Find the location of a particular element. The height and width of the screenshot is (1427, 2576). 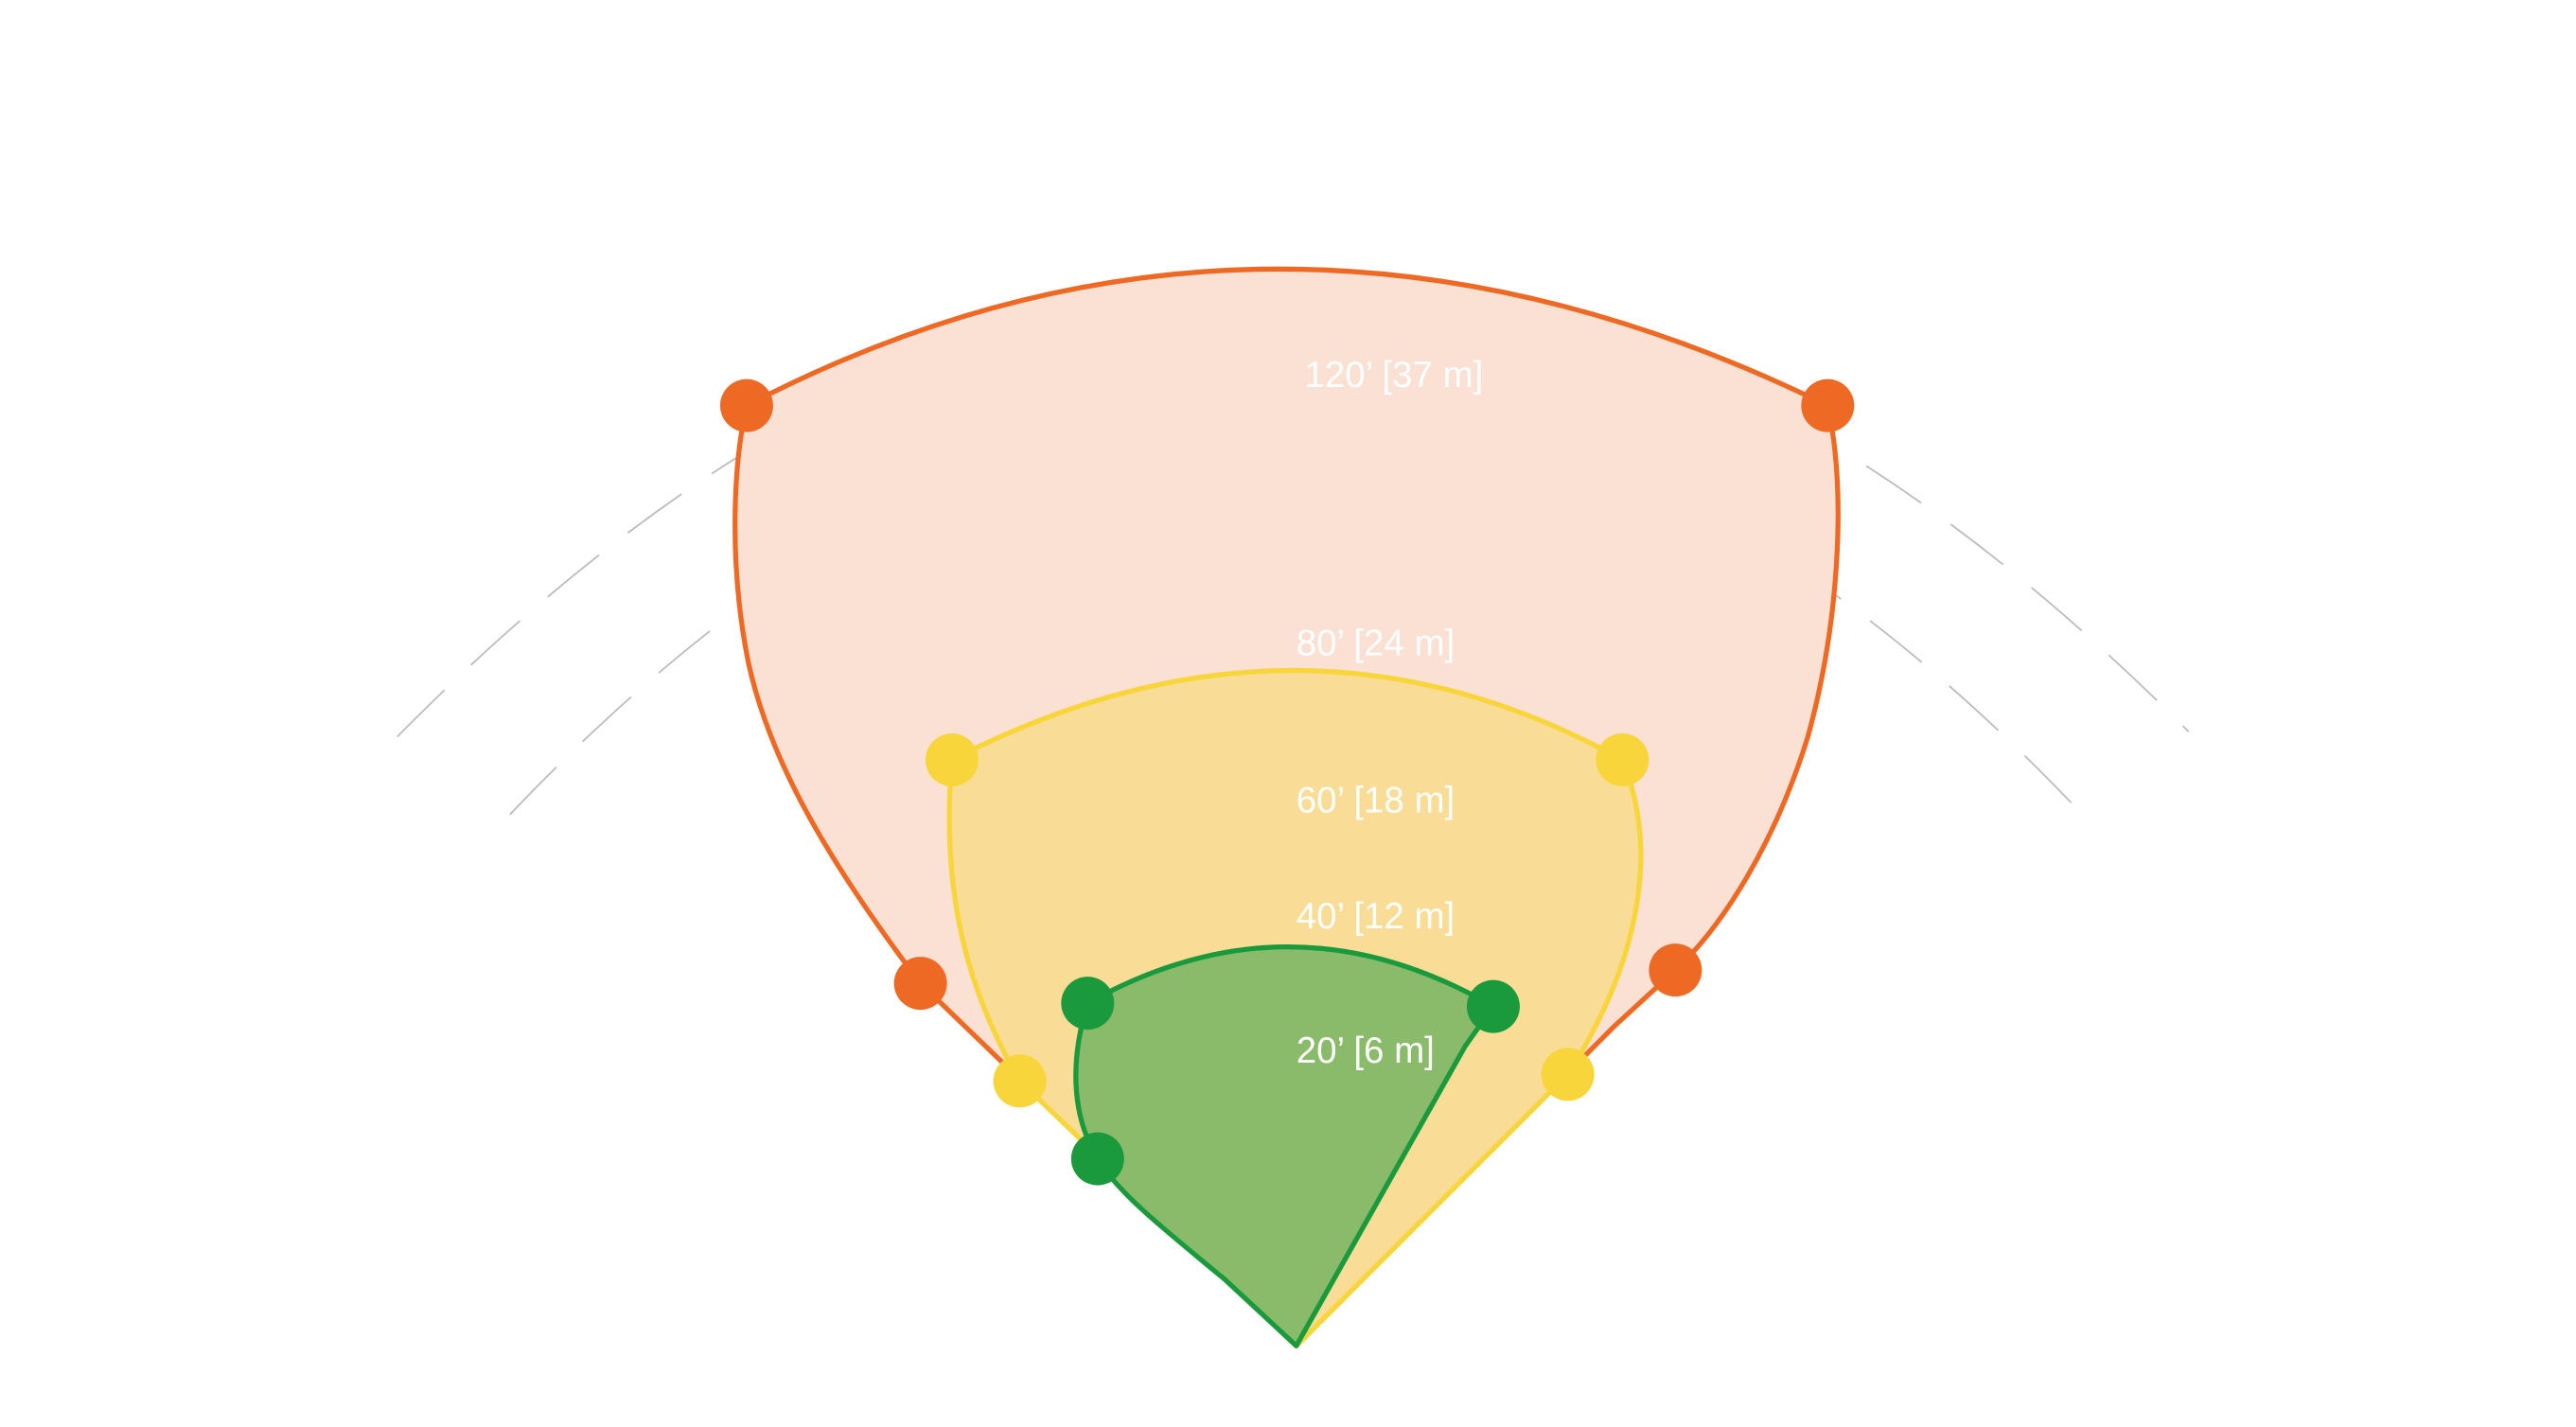

range-label: 20’ [6 m] is located at coordinates (1366, 1051).